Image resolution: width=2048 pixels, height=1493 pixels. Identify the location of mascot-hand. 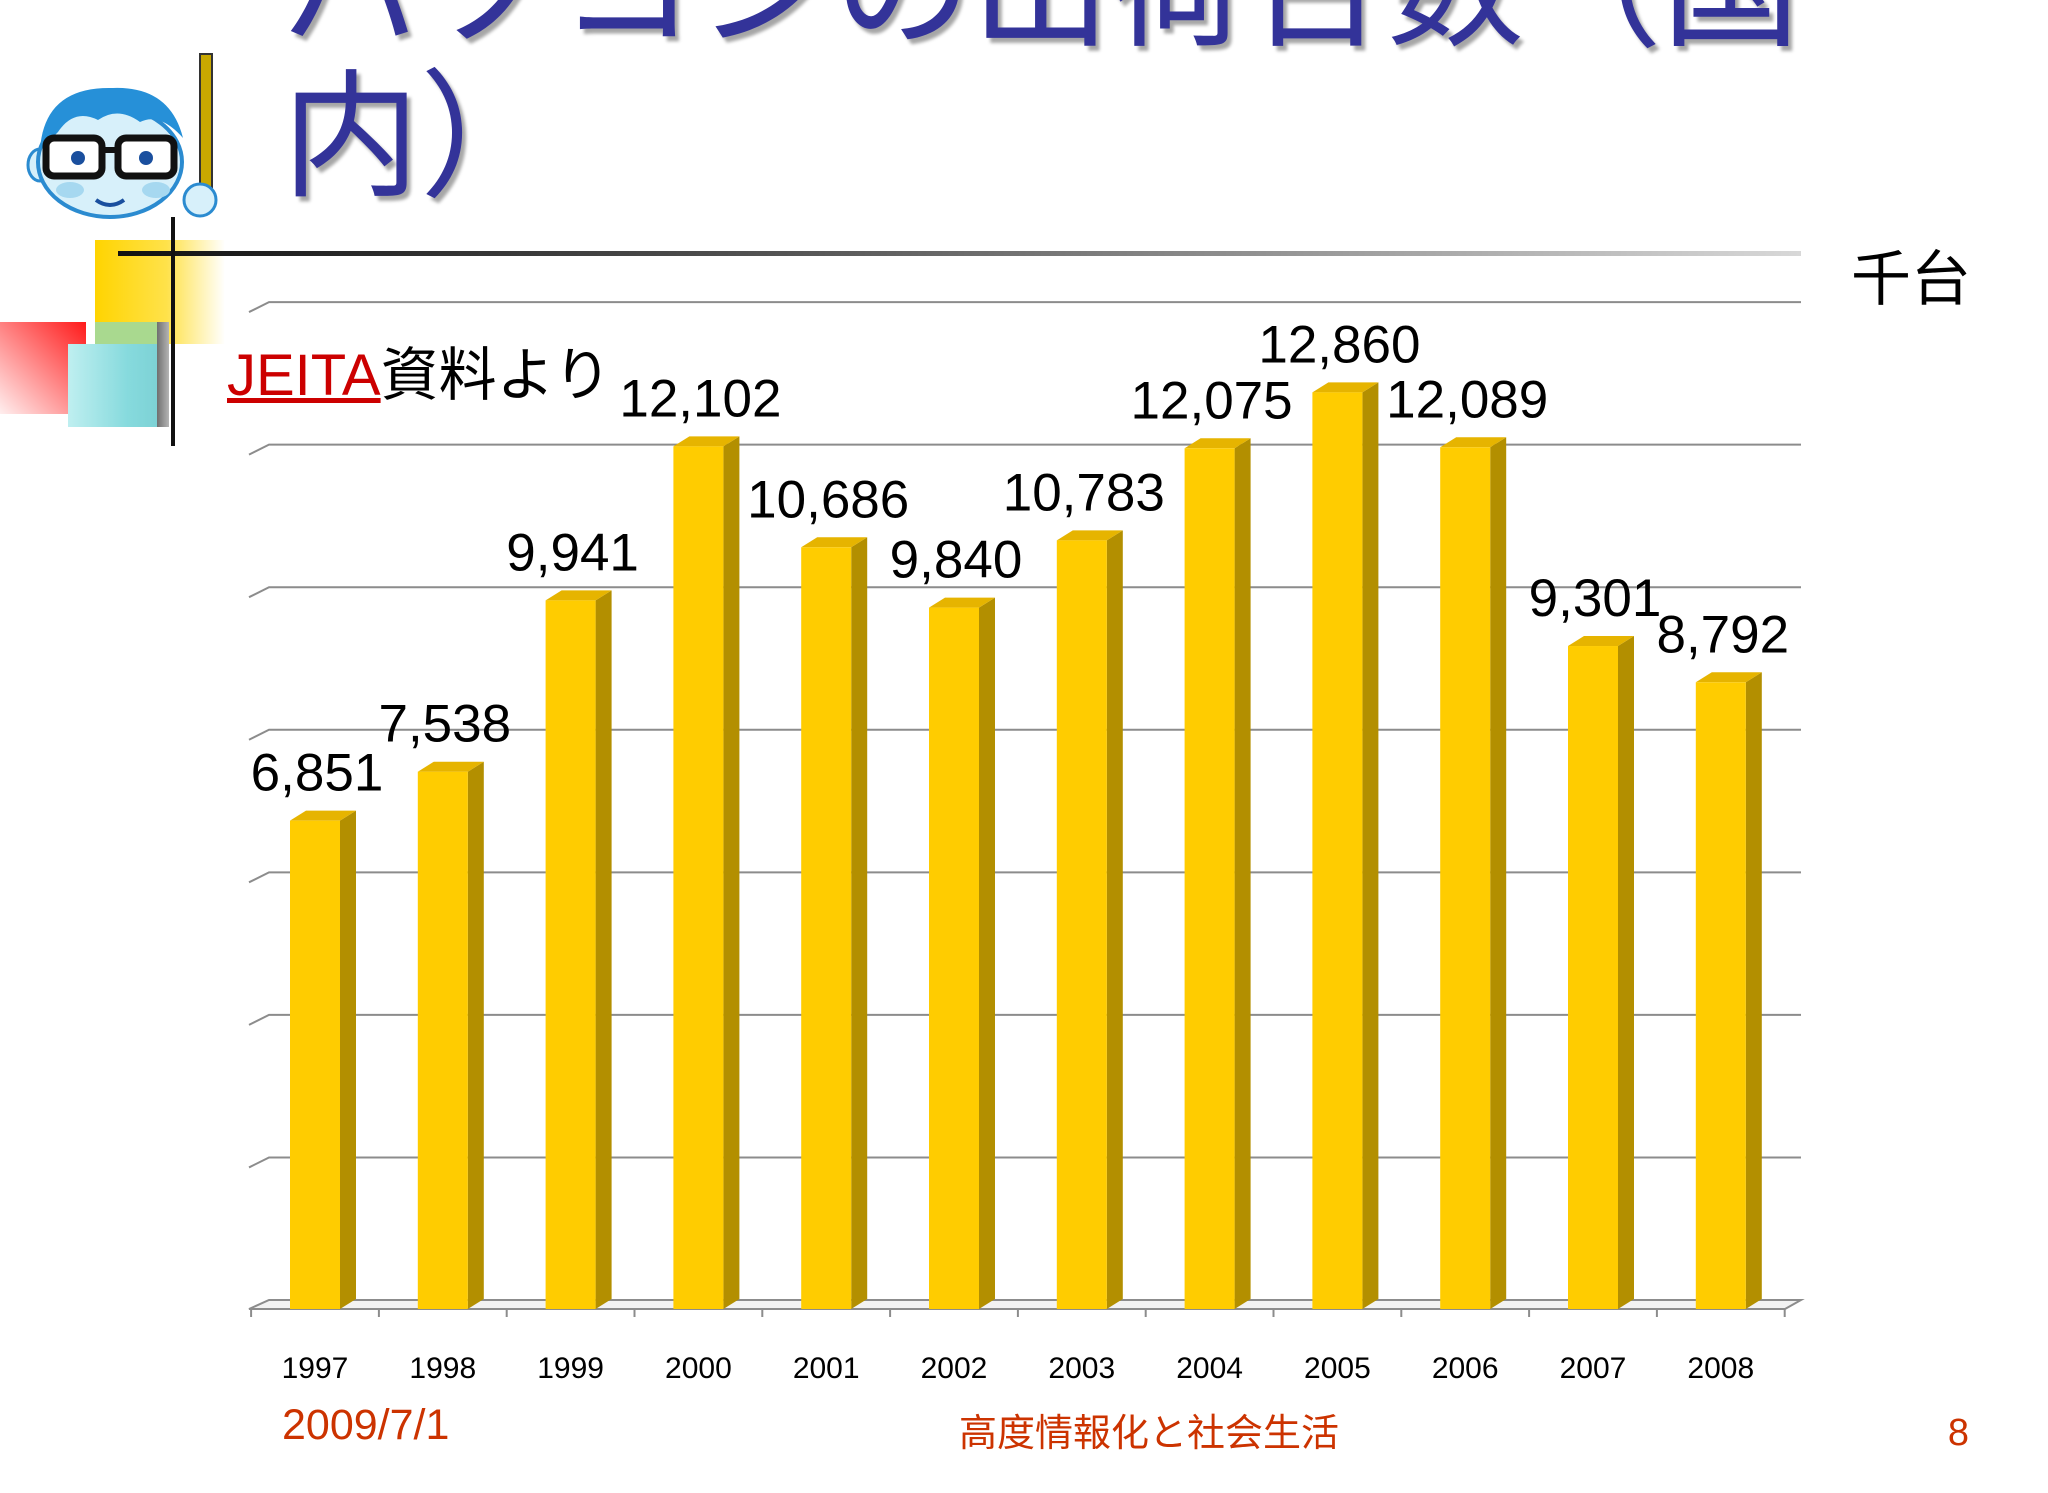
(200, 200).